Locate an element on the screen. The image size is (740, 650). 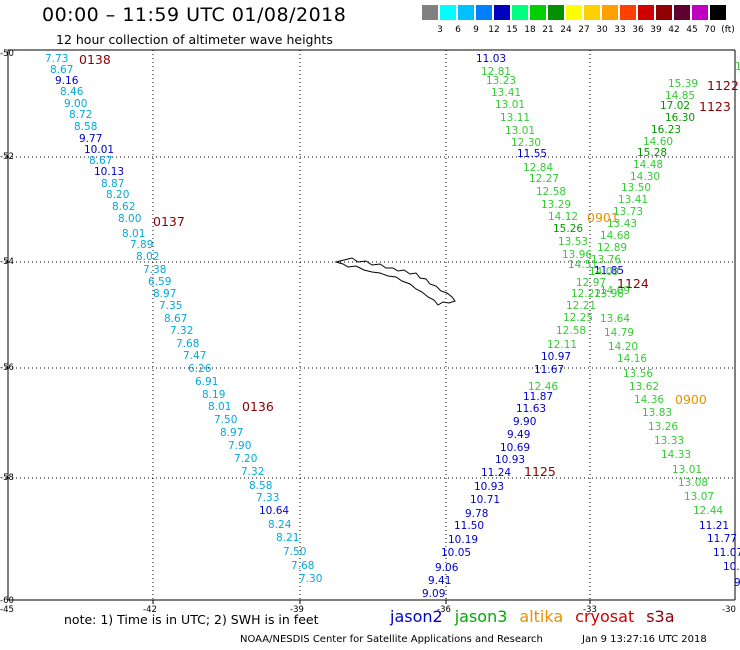
legend-label: 21 is located at coordinates (548, 30).